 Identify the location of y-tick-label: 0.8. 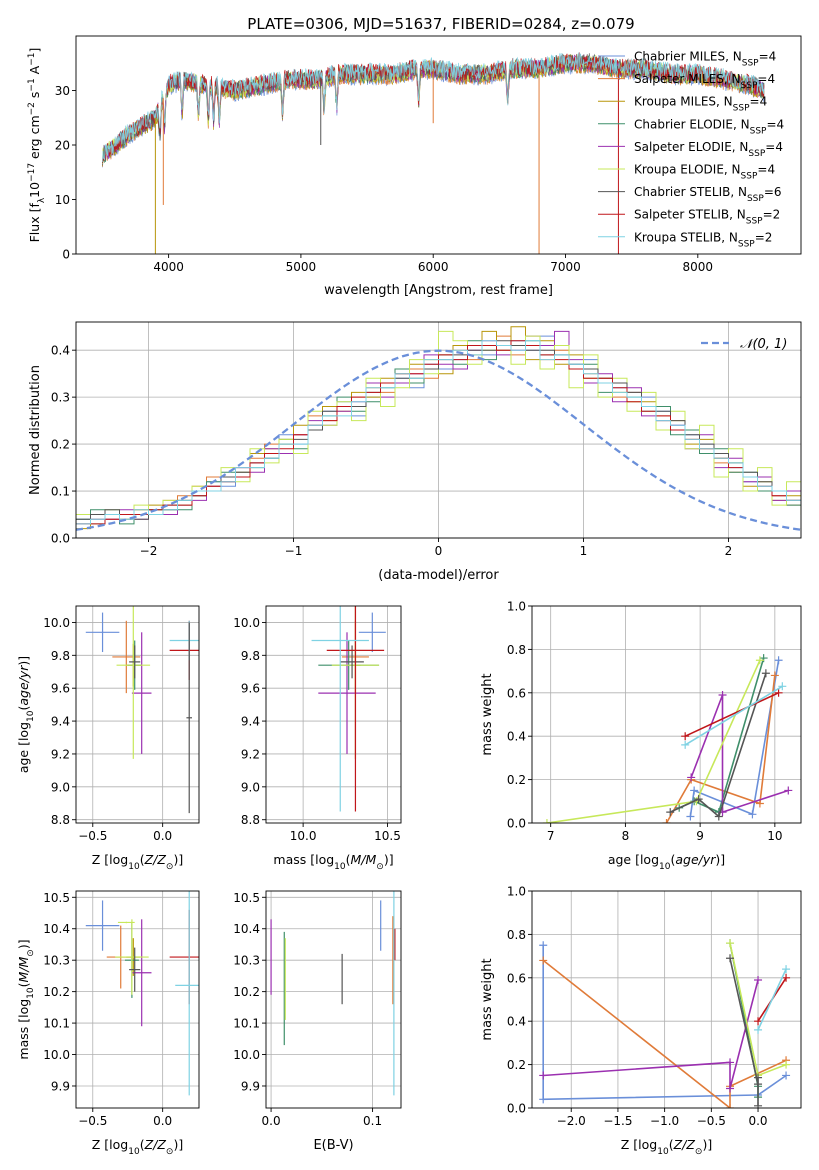
(516, 650).